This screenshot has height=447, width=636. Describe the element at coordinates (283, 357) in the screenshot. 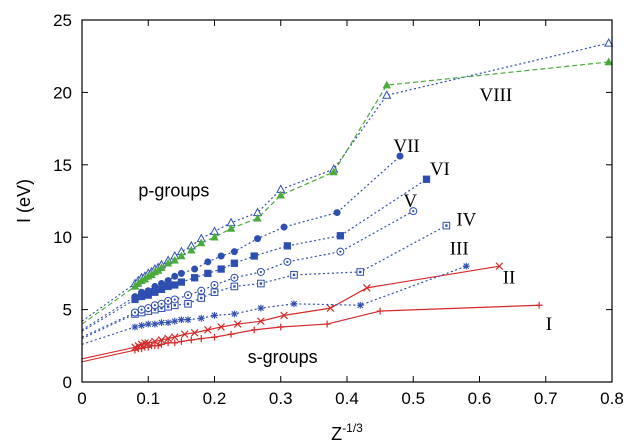

I see `annotation-label: s-groups` at that location.